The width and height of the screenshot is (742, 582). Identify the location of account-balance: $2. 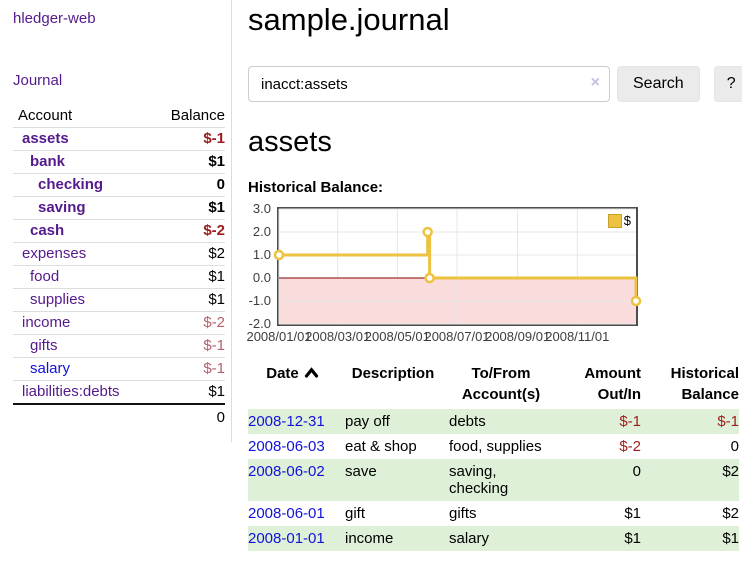
(216, 253).